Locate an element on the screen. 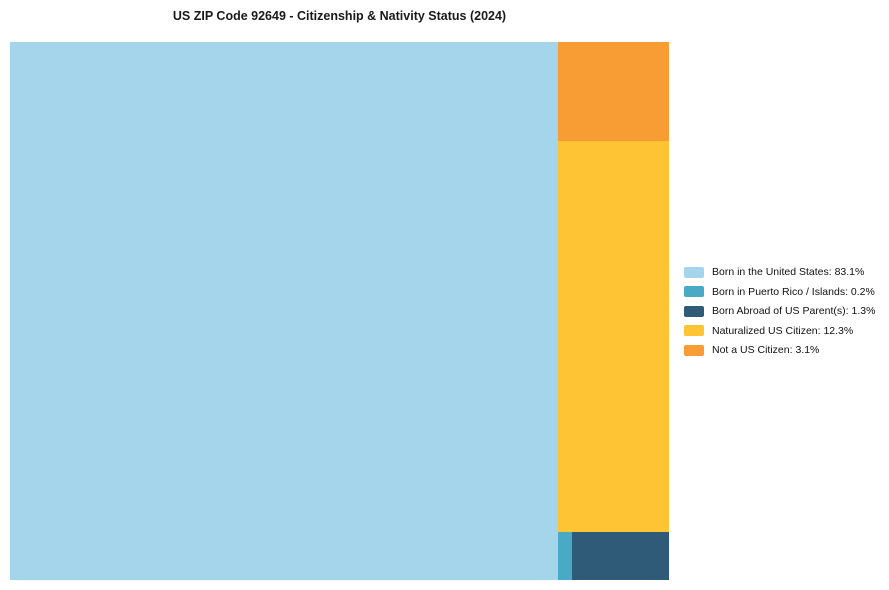 This screenshot has width=889, height=590. legend-label-naturalized: Naturalized US Citizen: 12.3% is located at coordinates (783, 330).